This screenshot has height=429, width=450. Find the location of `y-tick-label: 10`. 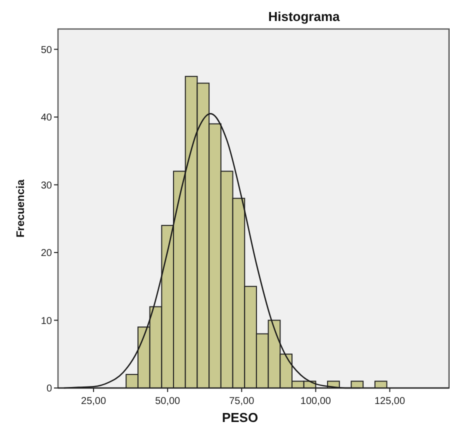

y-tick-label: 10 is located at coordinates (46, 321).